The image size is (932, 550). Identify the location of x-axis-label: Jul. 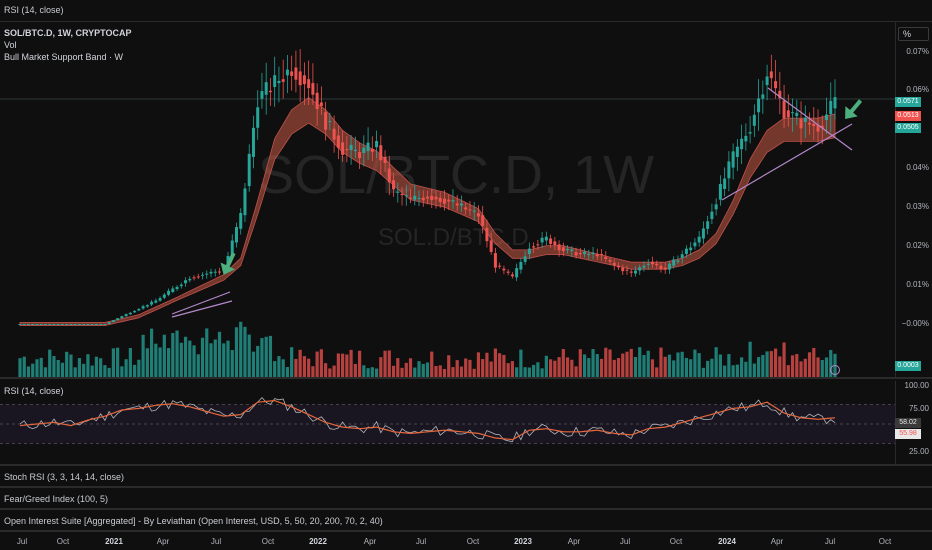
(830, 541).